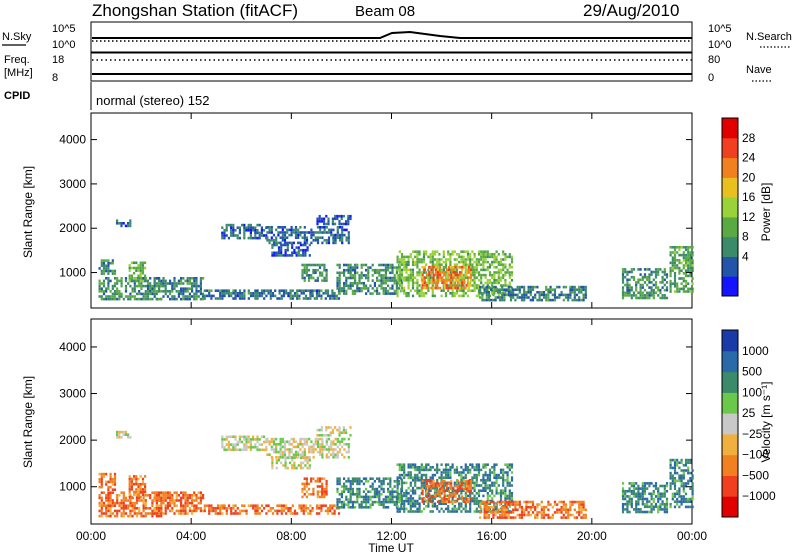  I want to click on x-tick-label: 16:00, so click(492, 536).